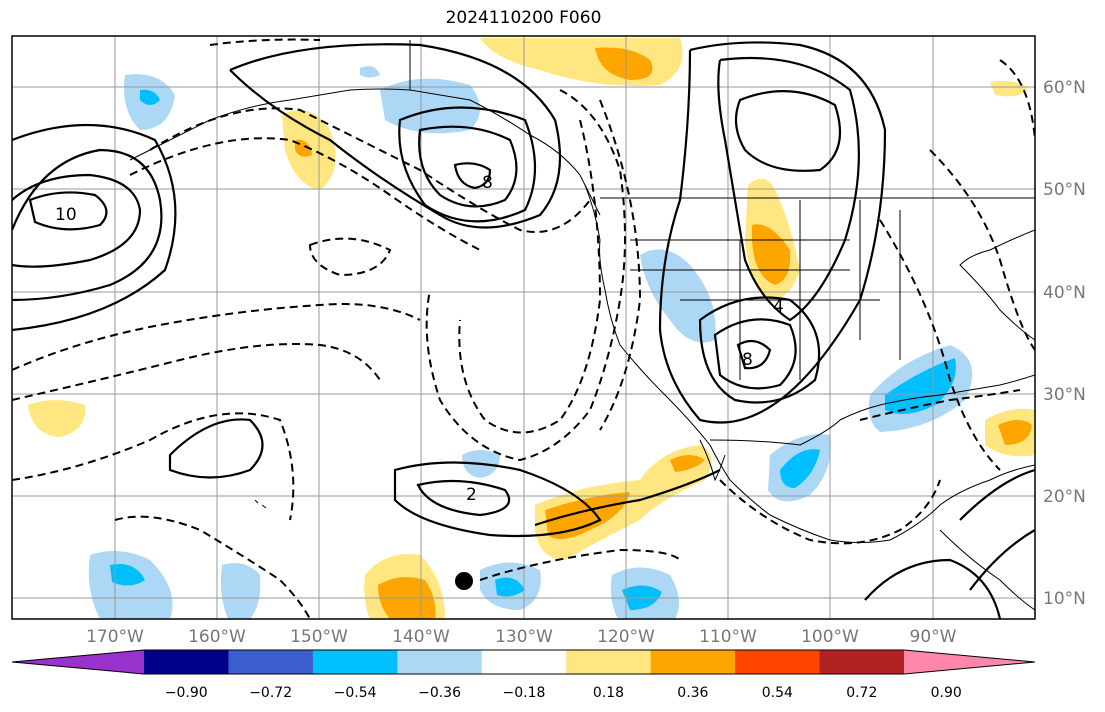 Image resolution: width=1105 pixels, height=712 pixels. Describe the element at coordinates (778, 307) in the screenshot. I see `contour-label-central: 4` at that location.